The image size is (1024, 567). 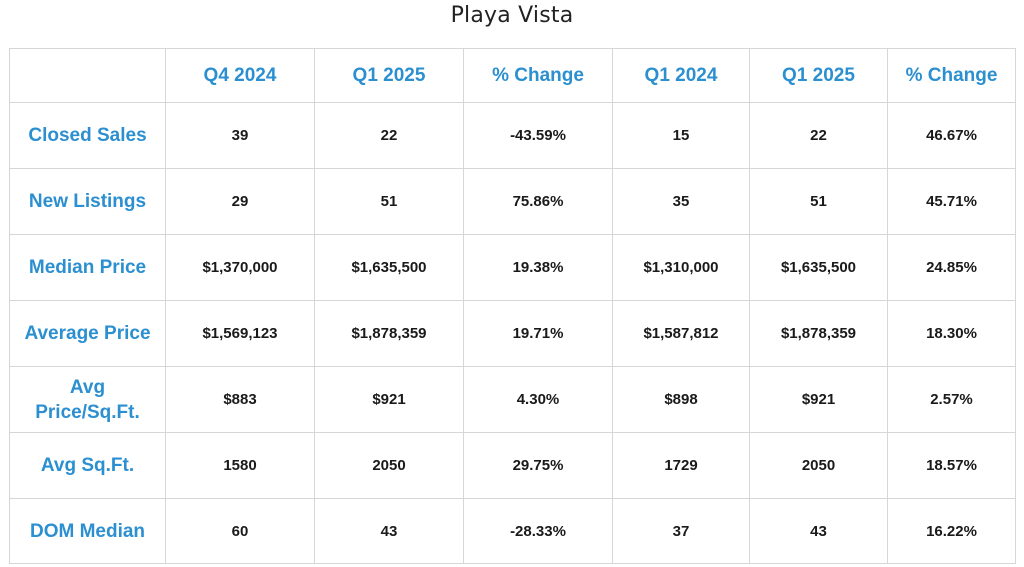 I want to click on table-cell: -43.59%, so click(x=538, y=135).